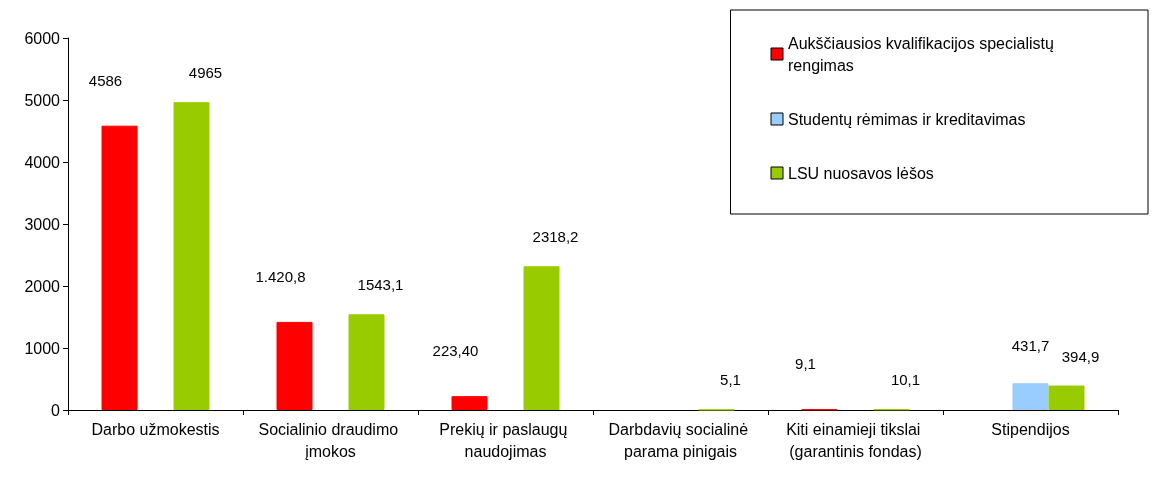  What do you see at coordinates (205, 73) in the screenshot?
I see `data-label: 4965` at bounding box center [205, 73].